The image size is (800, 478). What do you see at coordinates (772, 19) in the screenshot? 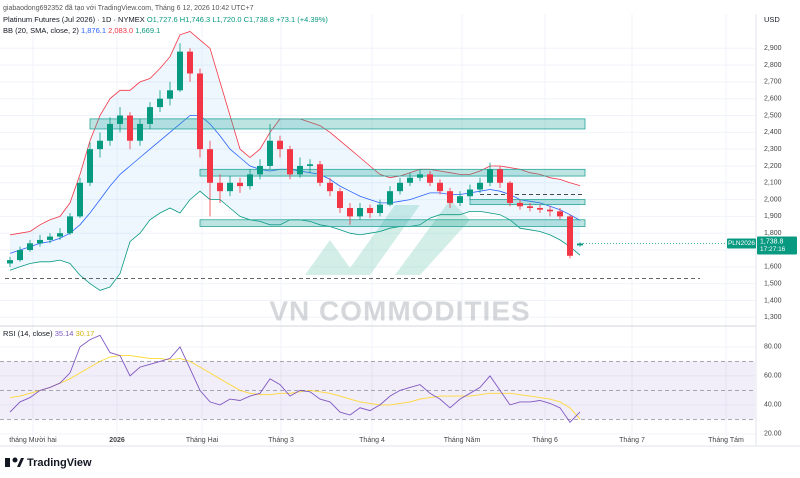
I see `currency: USD` at bounding box center [772, 19].